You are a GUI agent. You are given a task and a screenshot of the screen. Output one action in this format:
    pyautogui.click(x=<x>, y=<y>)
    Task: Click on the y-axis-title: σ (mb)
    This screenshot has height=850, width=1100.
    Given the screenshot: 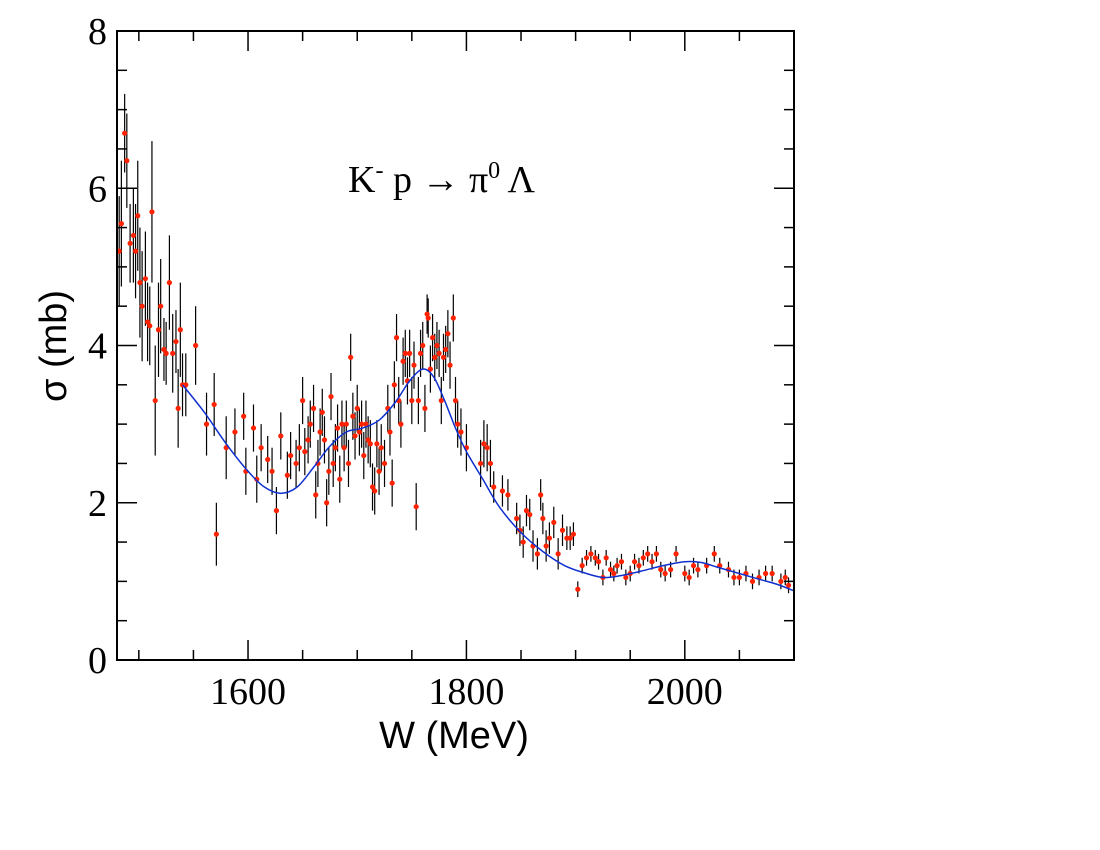 What is the action you would take?
    pyautogui.click(x=54, y=346)
    